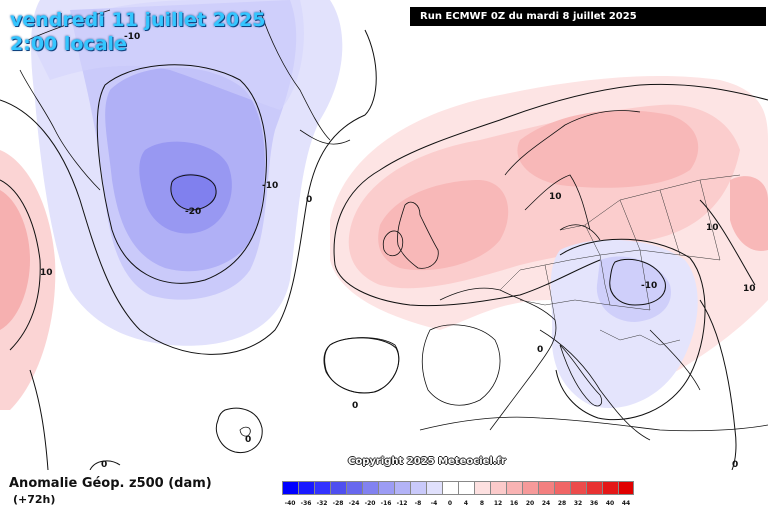  What do you see at coordinates (402, 503) in the screenshot?
I see `legend-tick-label: -12` at bounding box center [402, 503].